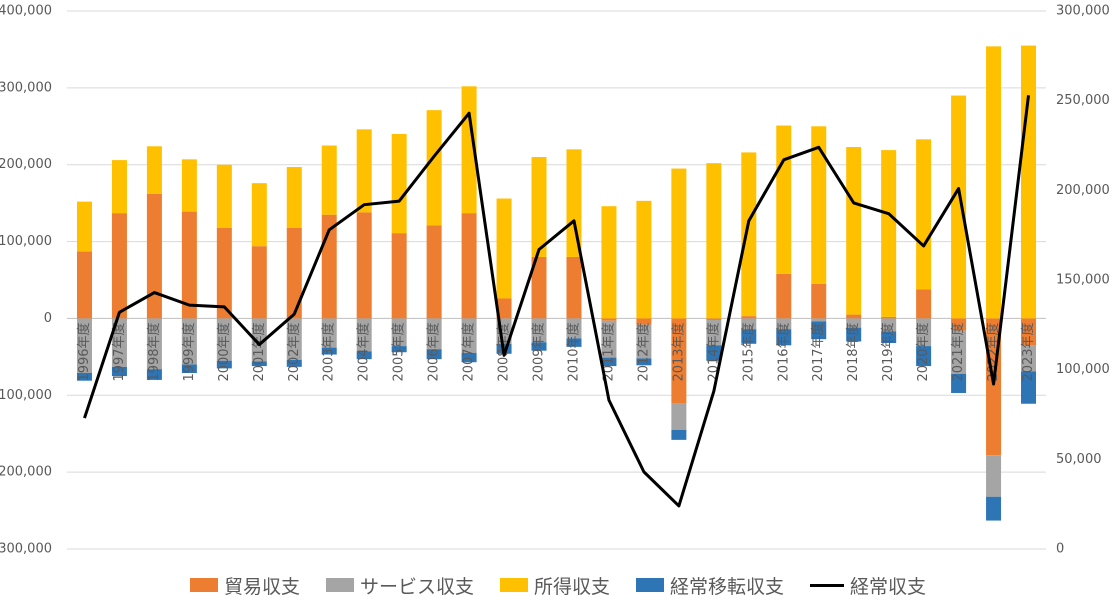  Describe the element at coordinates (26, 472) in the screenshot. I see `left-axis-tick: -200,000` at that location.